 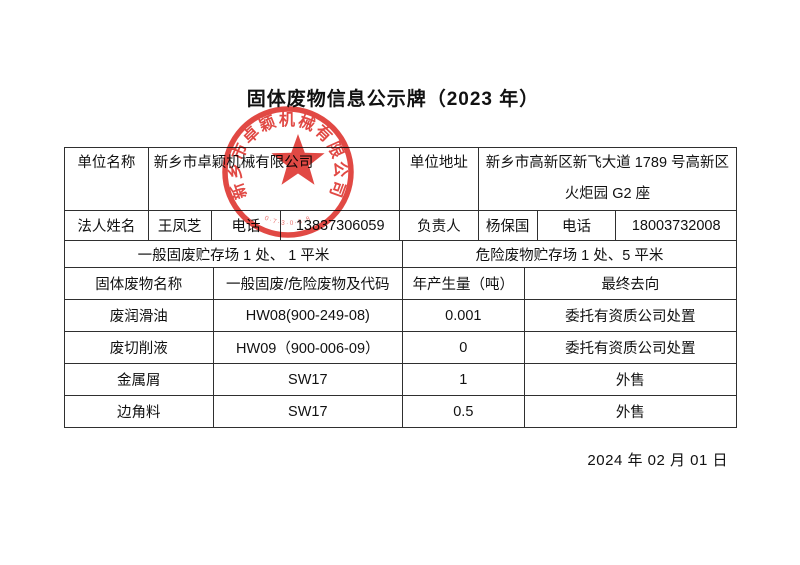 I want to click on unit-name-label: 单位名称, so click(x=107, y=179).